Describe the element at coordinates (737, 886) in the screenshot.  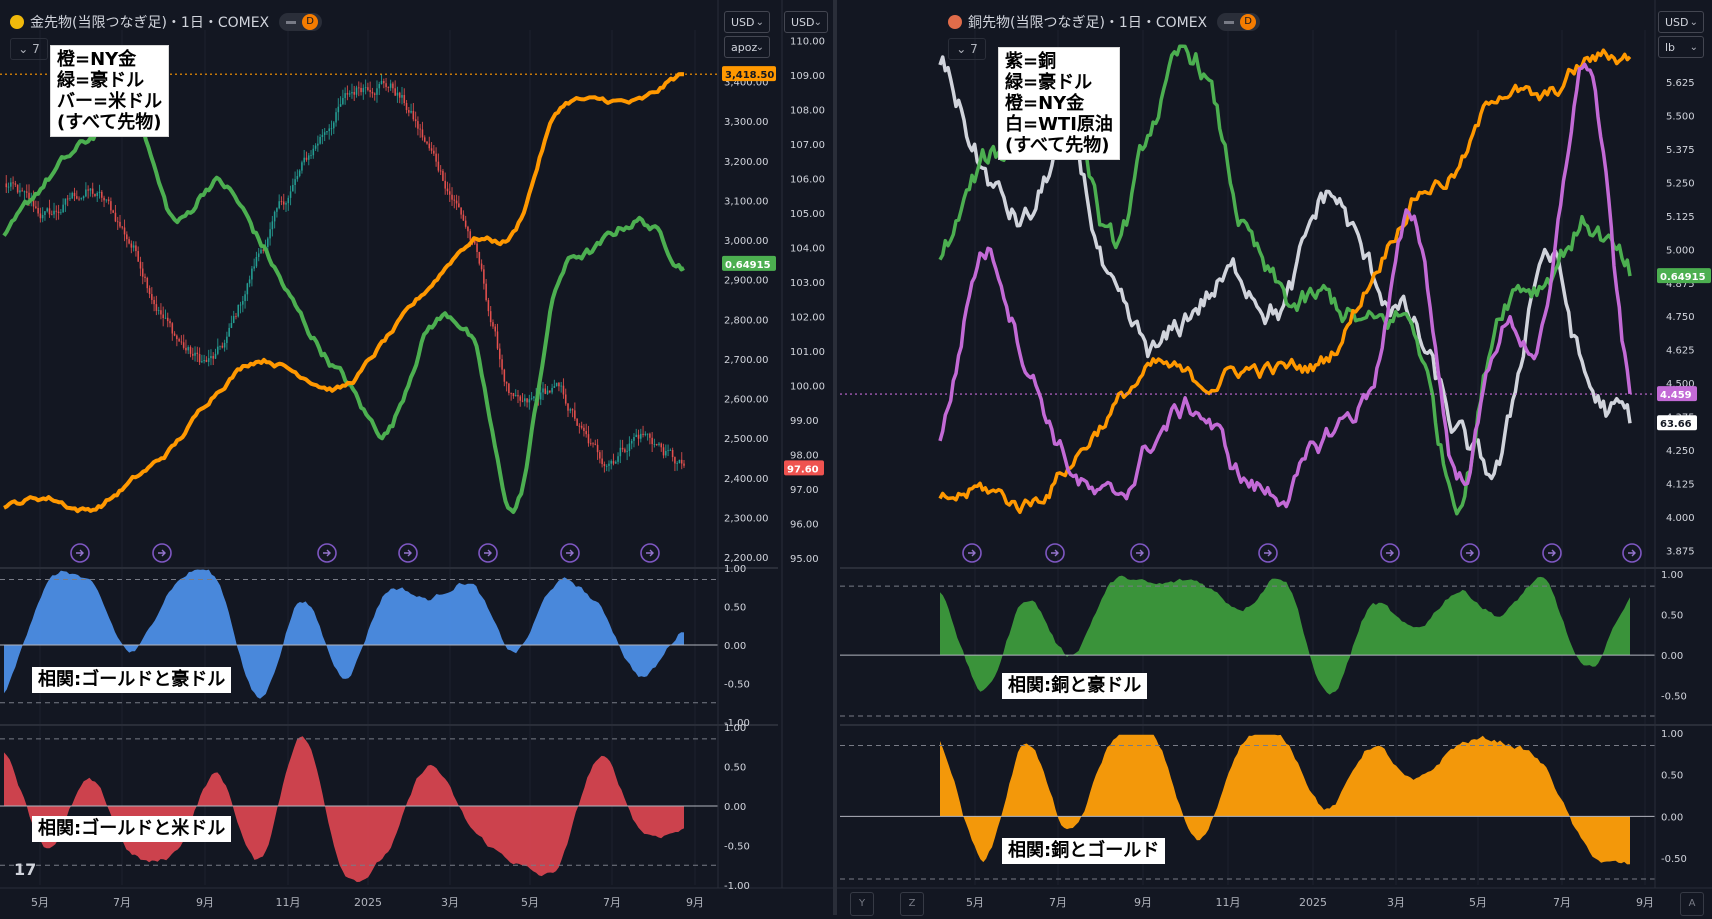
I see `corr-axis-tick: -1.00` at that location.